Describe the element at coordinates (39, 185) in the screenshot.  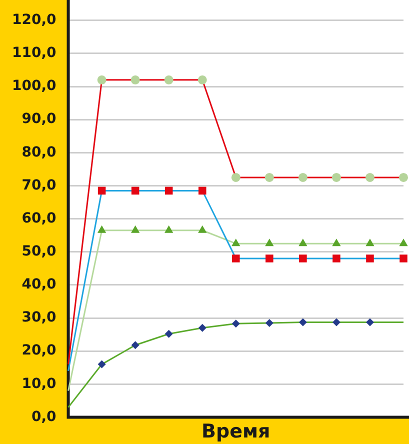
I see `y-tick-label: 70,0` at that location.